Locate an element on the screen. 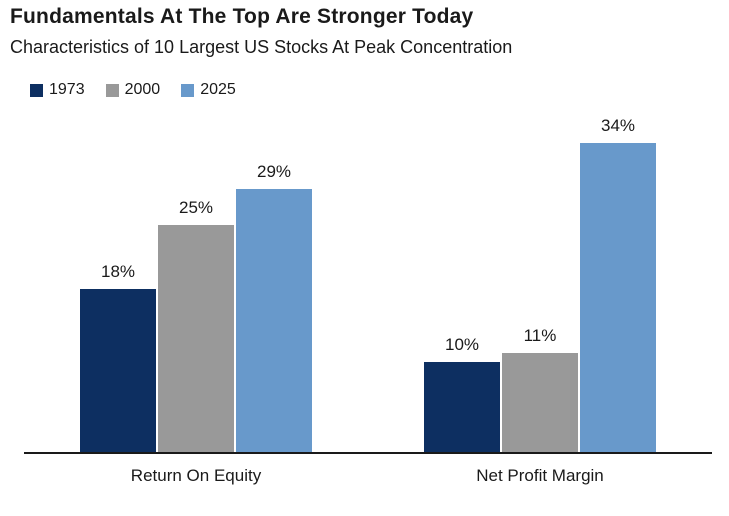  bar-1973-net-profit-margin is located at coordinates (462, 407).